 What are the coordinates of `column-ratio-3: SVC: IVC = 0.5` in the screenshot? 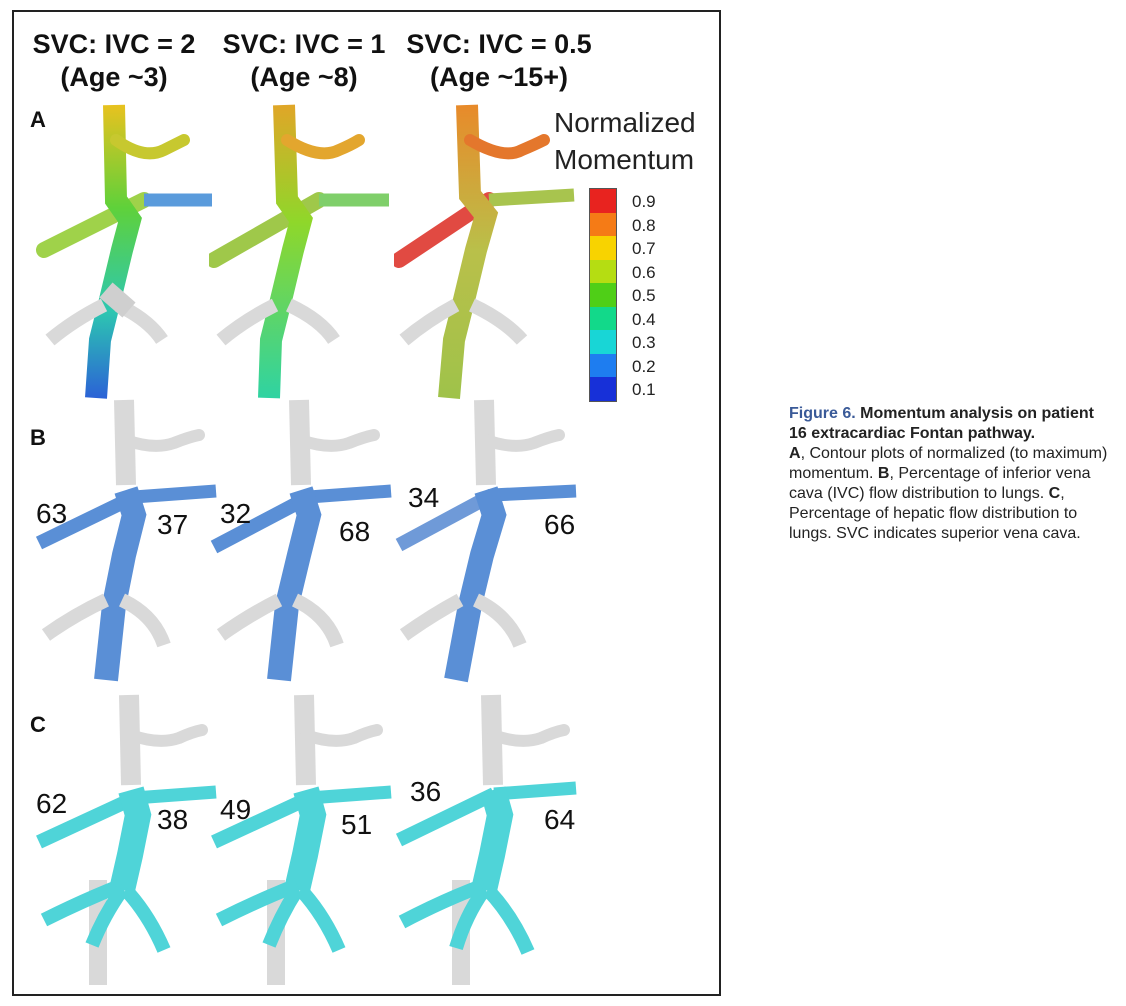 It's located at (499, 44).